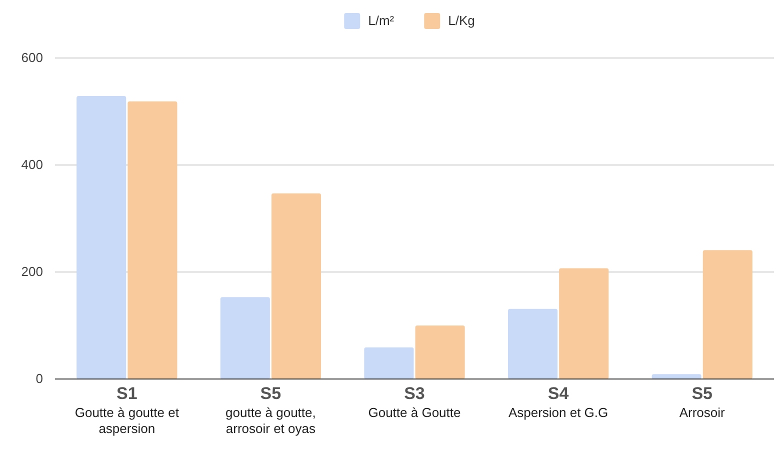 This screenshot has height=474, width=779. What do you see at coordinates (381, 20) in the screenshot?
I see `legend-label: L/m²` at bounding box center [381, 20].